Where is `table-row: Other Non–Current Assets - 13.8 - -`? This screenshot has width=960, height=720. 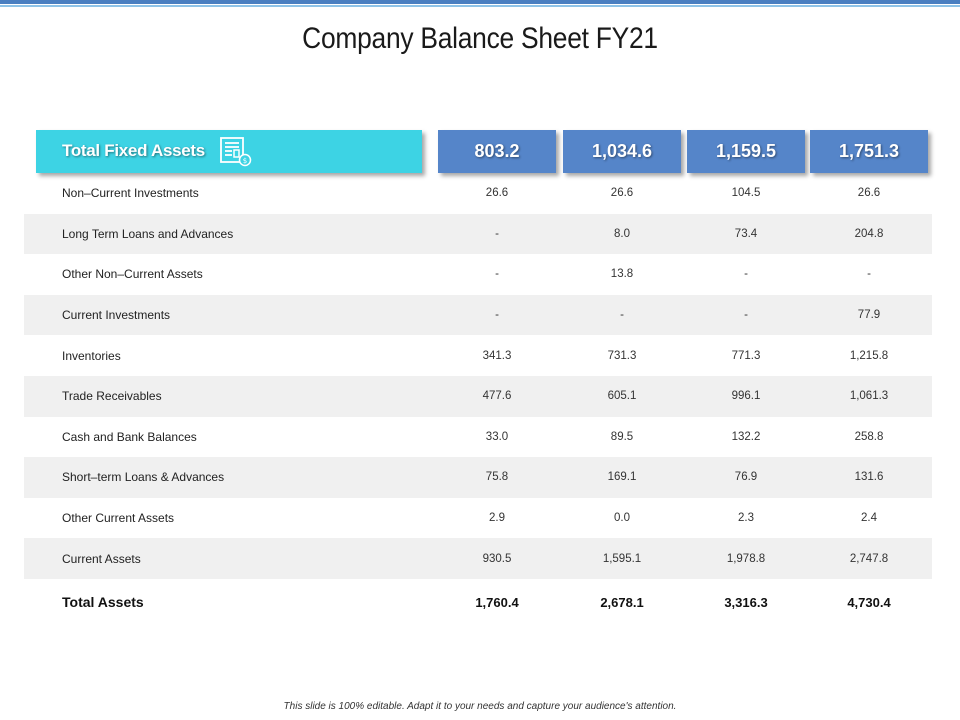
table-row: Other Non–Current Assets - 13.8 - - is located at coordinates (478, 274).